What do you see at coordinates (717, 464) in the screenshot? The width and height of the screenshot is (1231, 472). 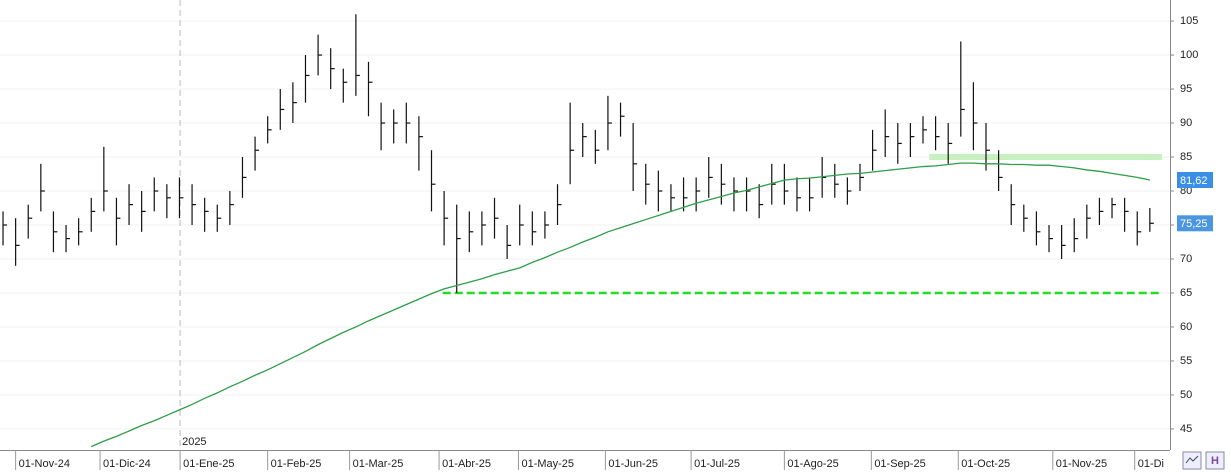 I see `x-tick-label: 01-Jul-25` at bounding box center [717, 464].